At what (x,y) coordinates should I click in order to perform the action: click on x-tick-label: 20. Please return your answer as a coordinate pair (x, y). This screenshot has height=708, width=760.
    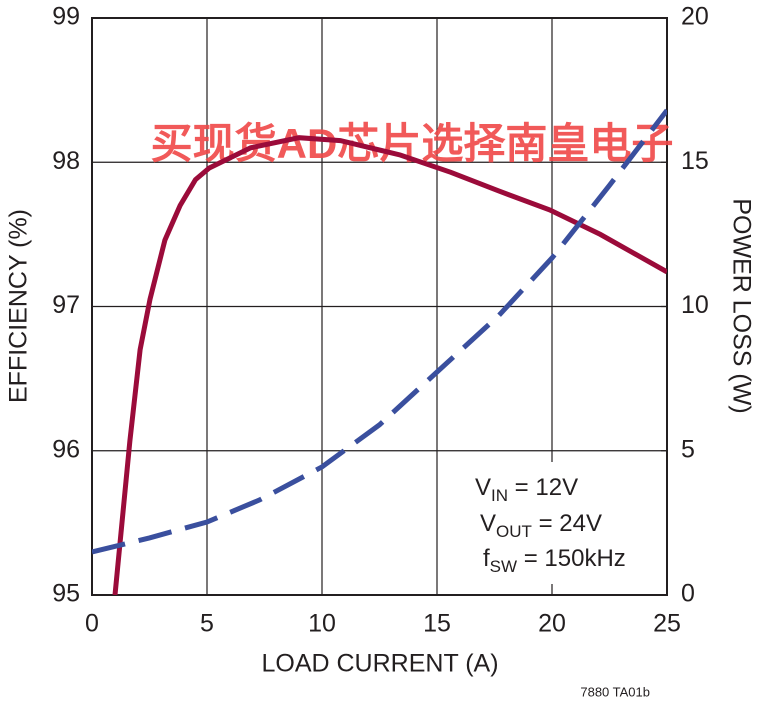
    Looking at the image, I should click on (552, 624).